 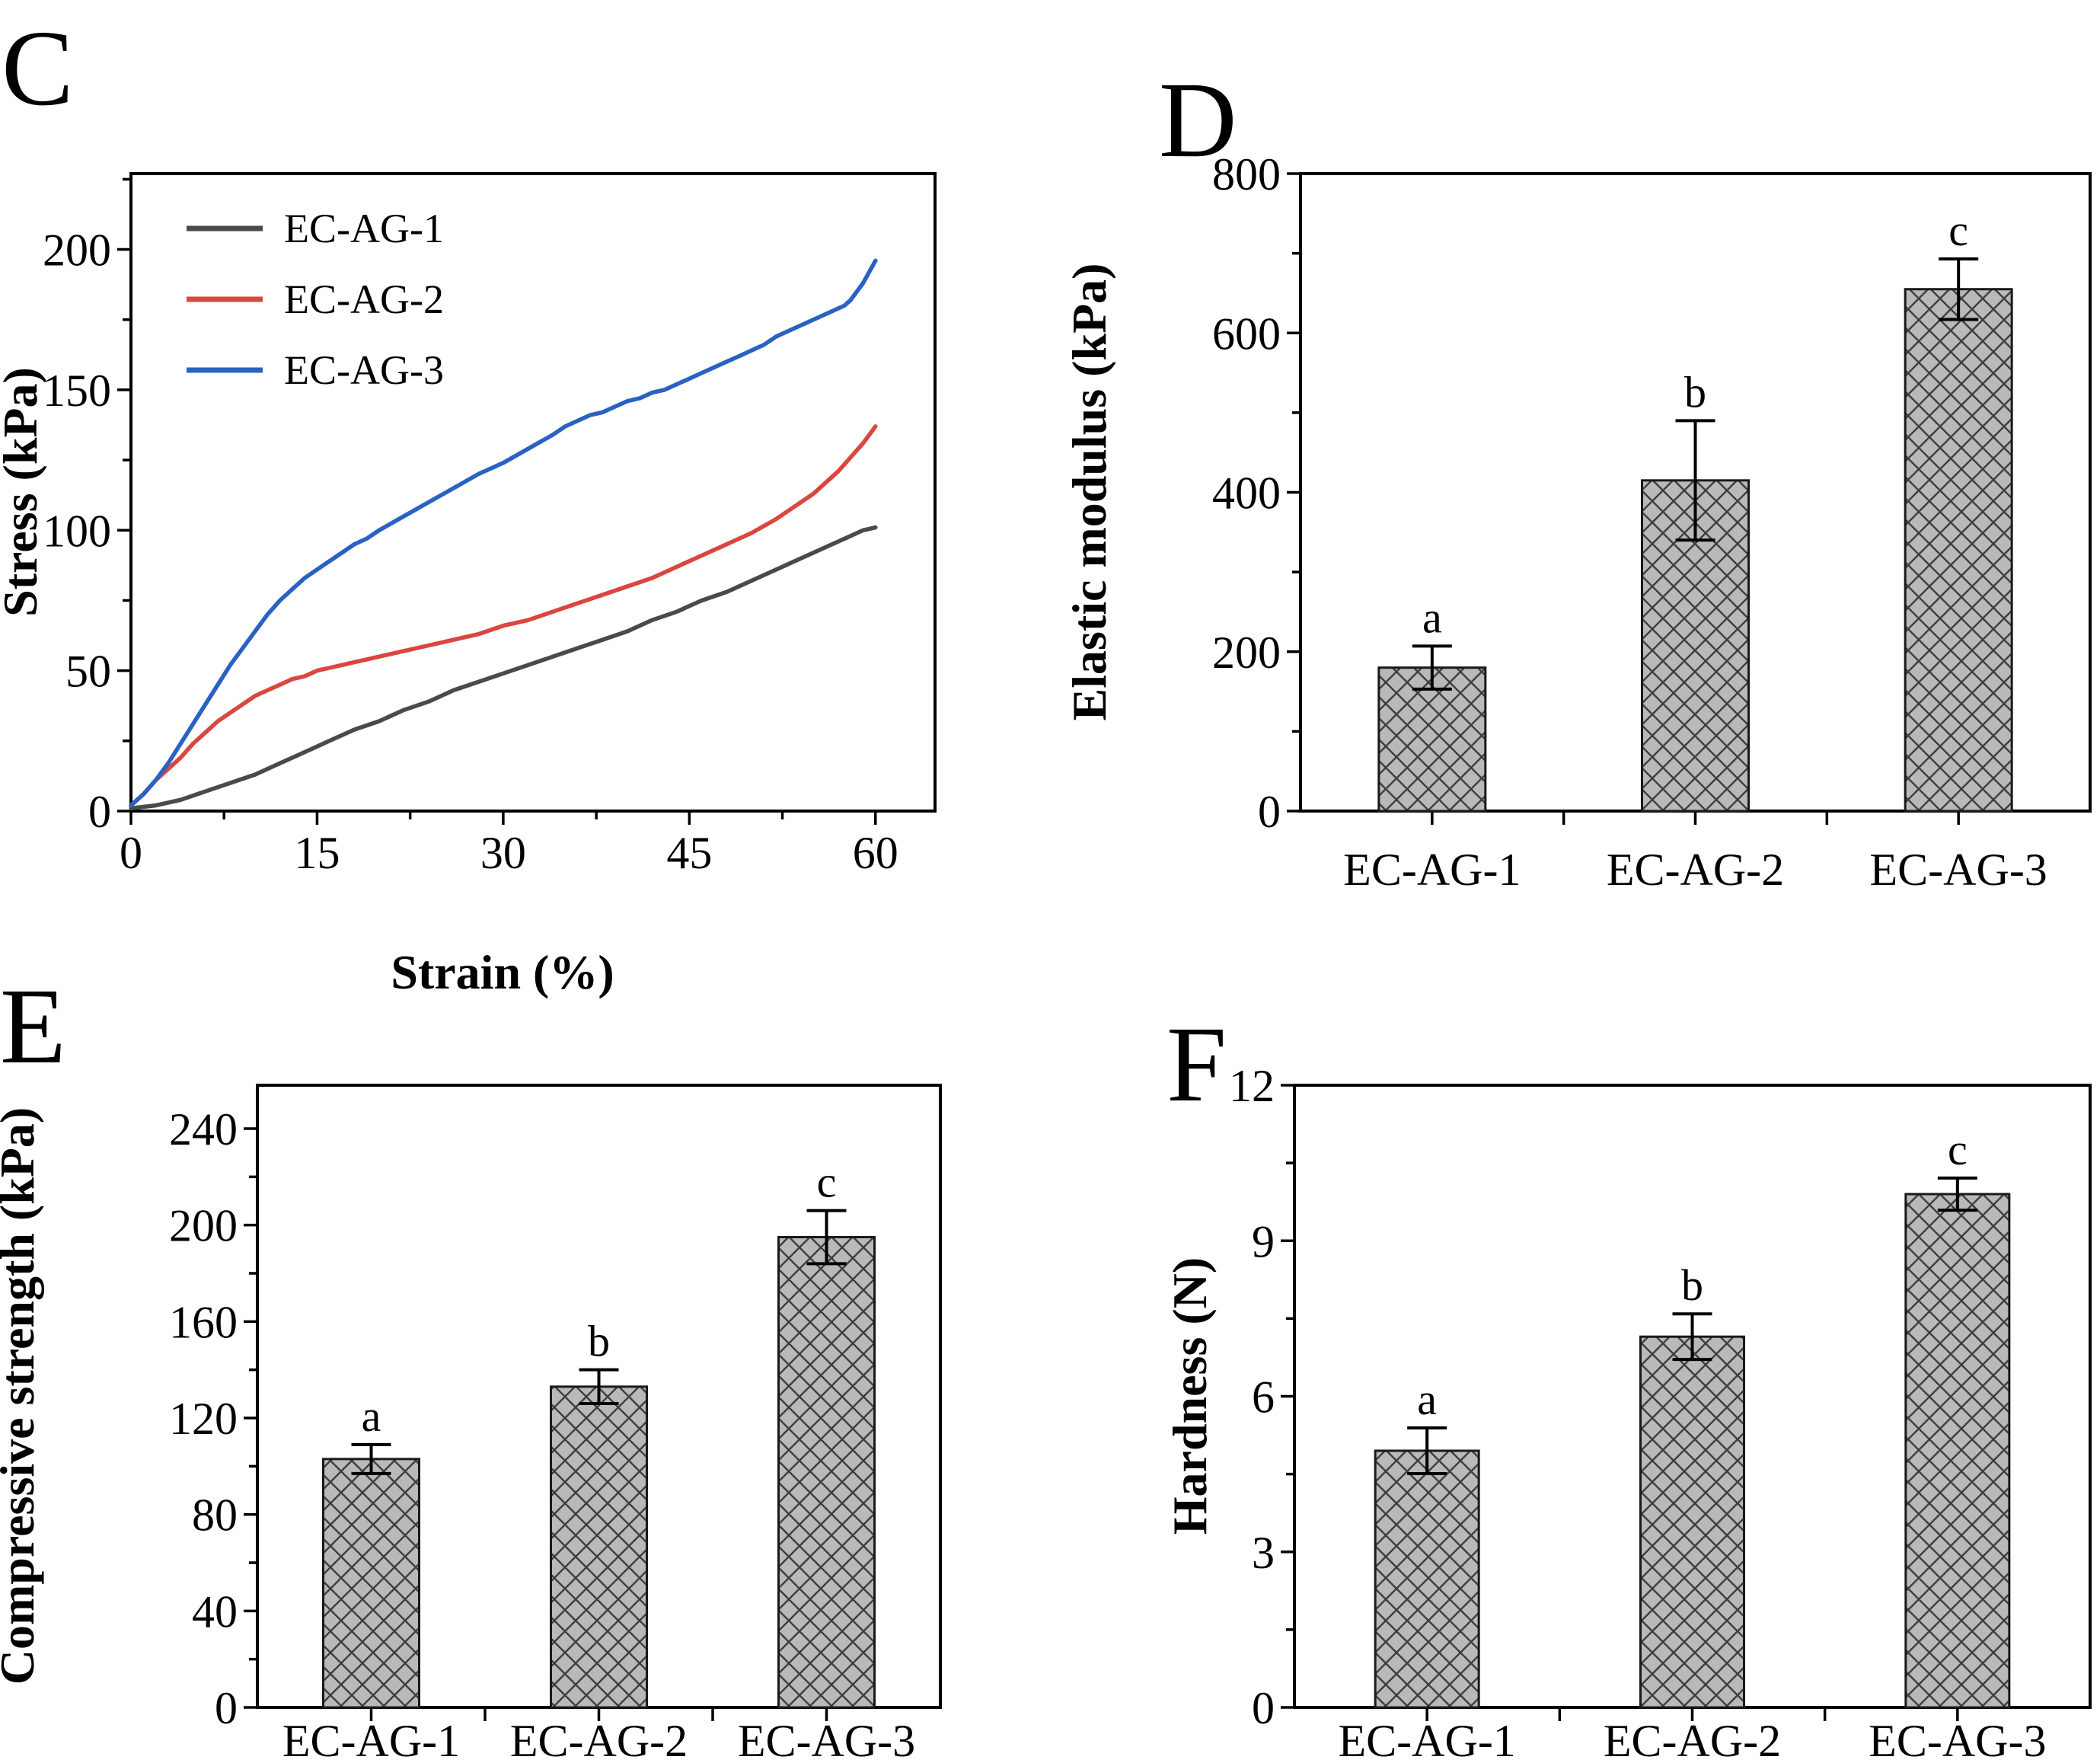 I want to click on y-axis-title: Compressive strength (kPa), so click(x=22, y=1396).